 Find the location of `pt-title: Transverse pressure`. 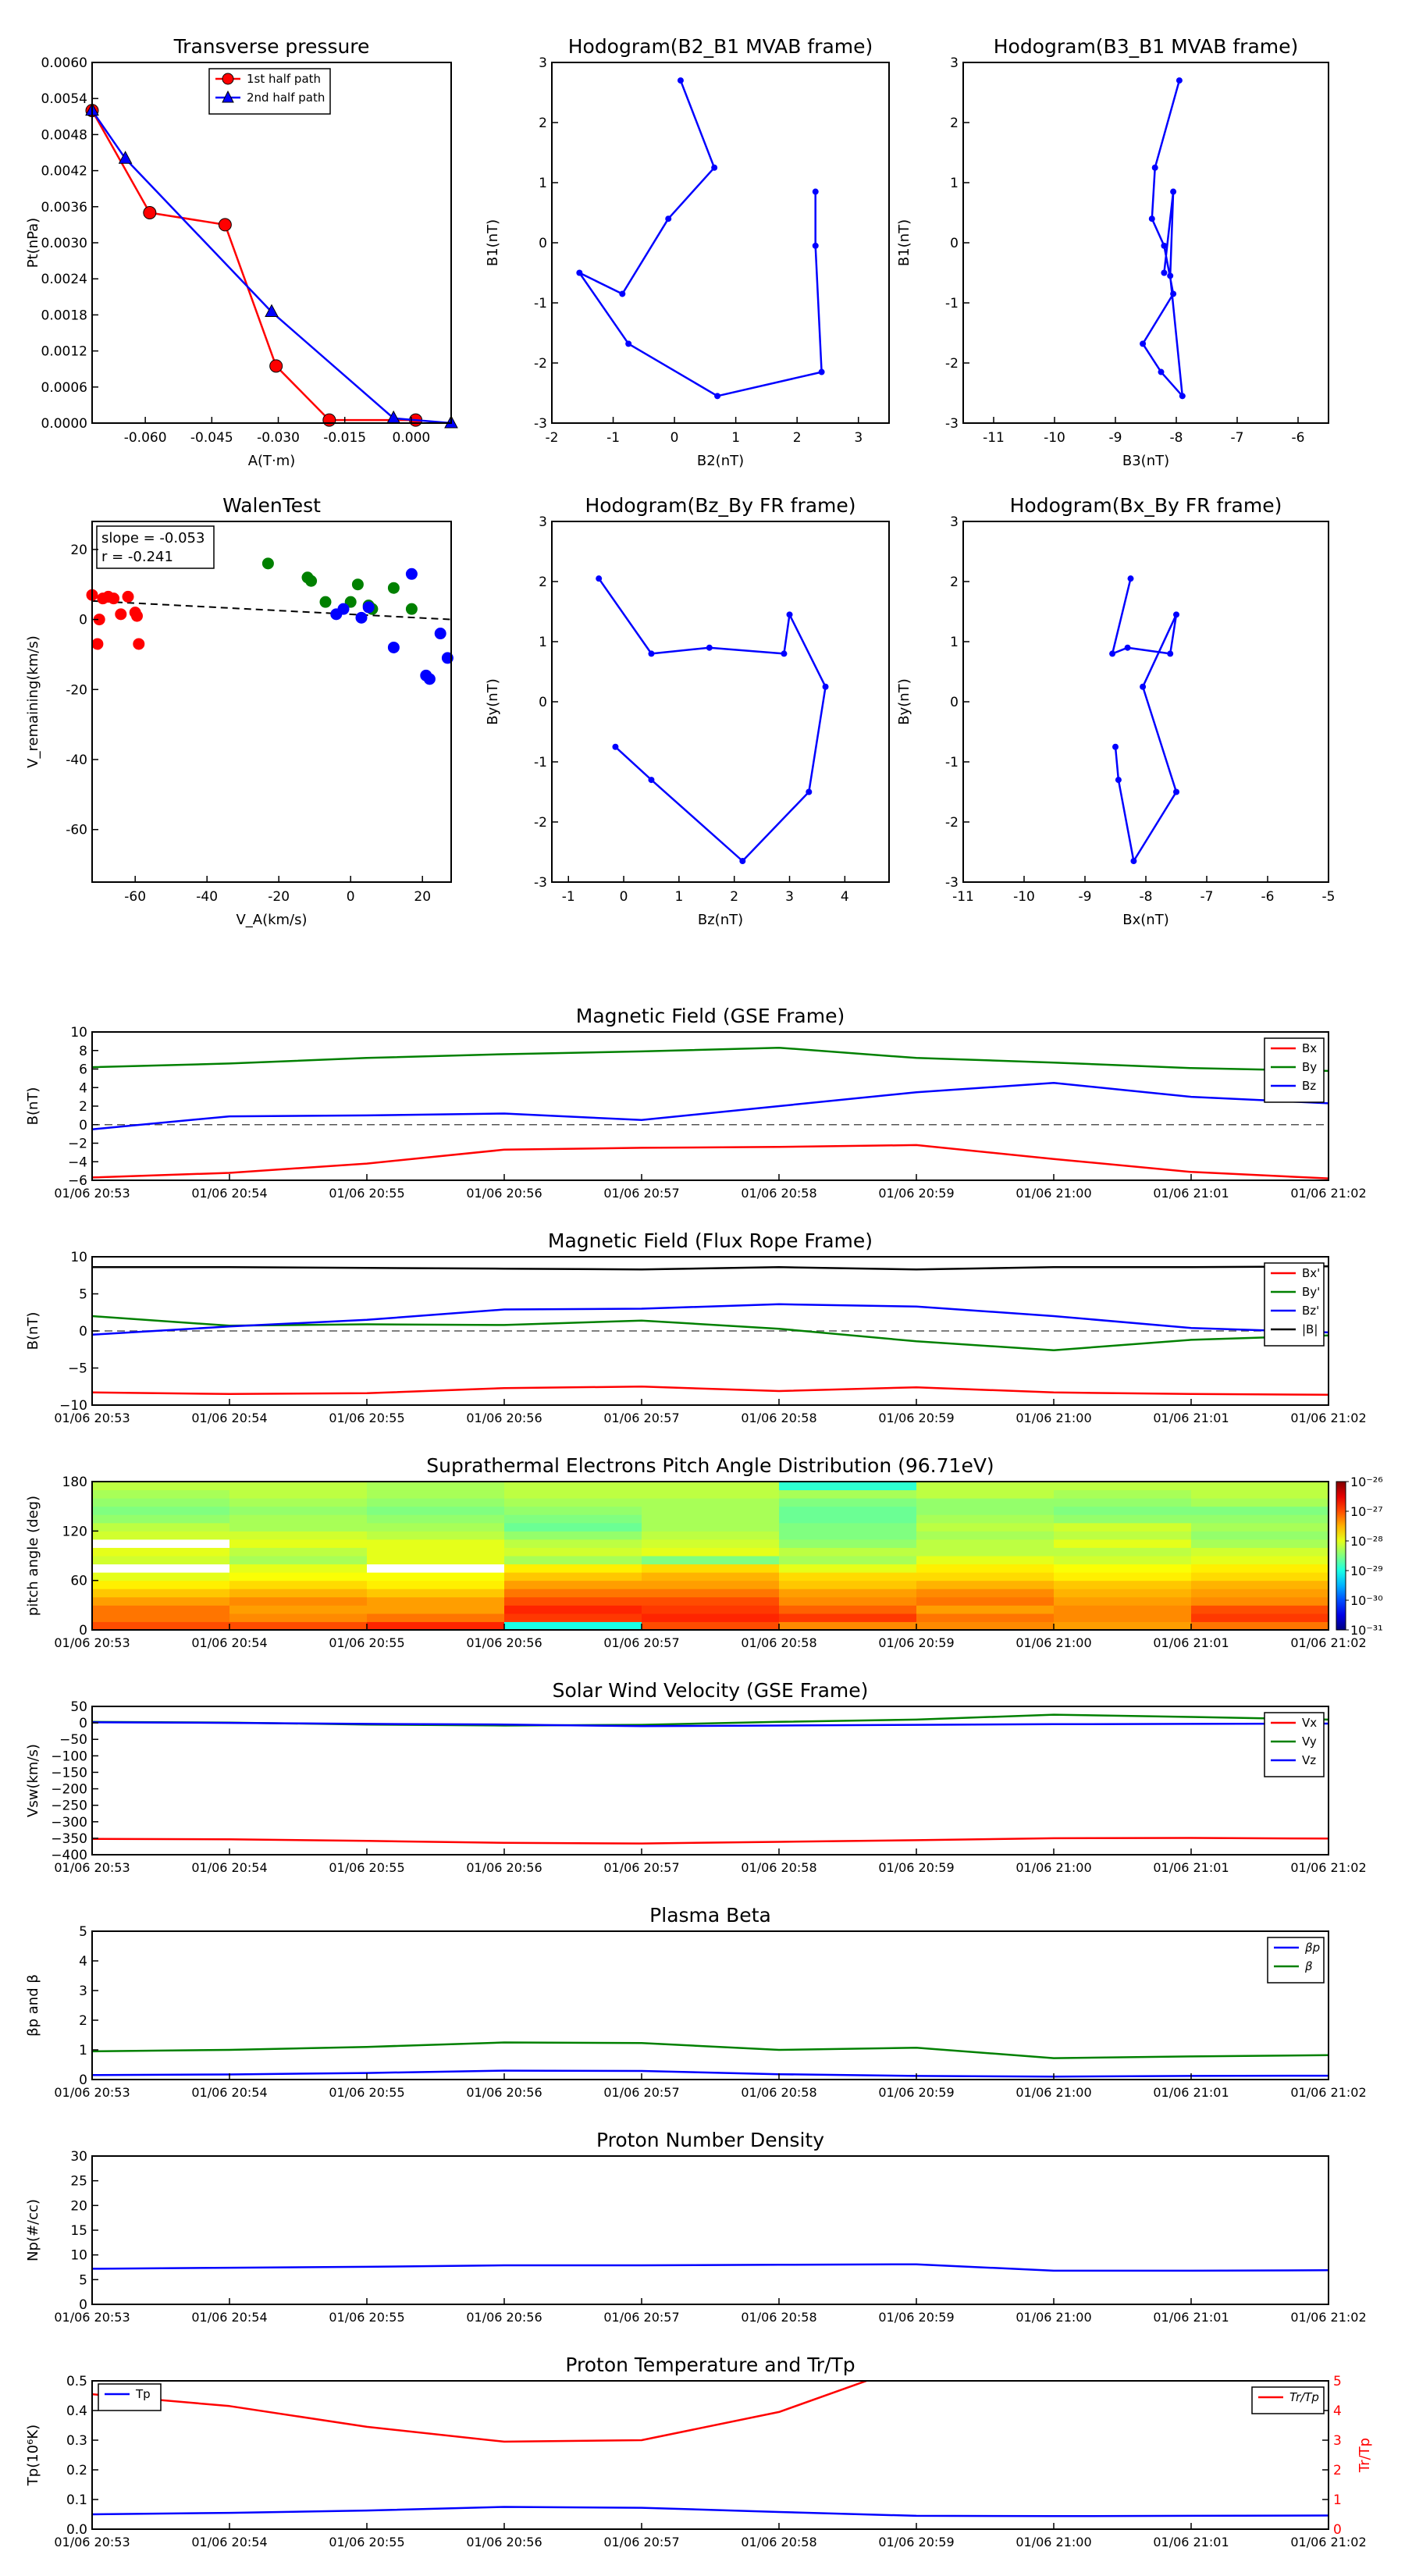

pt-title: Transverse pressure is located at coordinates (271, 46).